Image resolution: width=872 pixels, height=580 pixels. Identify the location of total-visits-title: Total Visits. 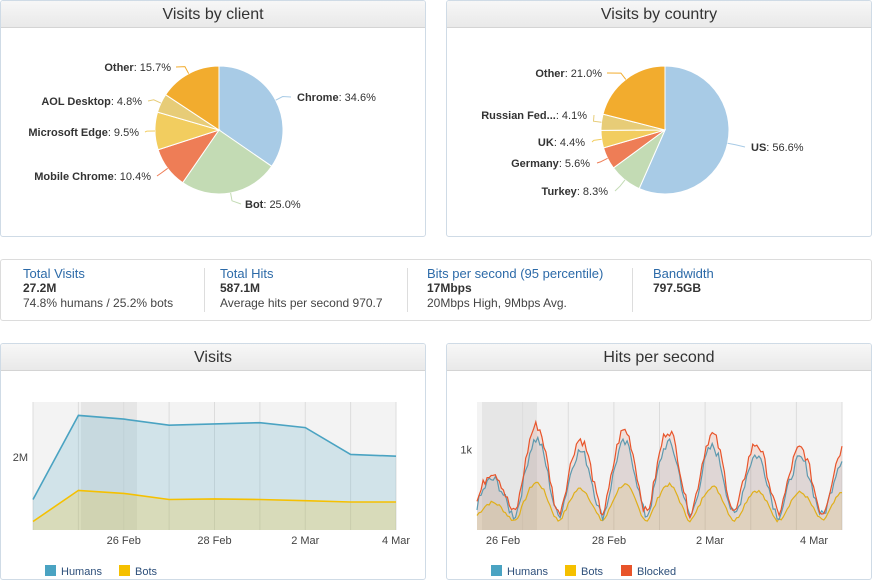
(54, 273).